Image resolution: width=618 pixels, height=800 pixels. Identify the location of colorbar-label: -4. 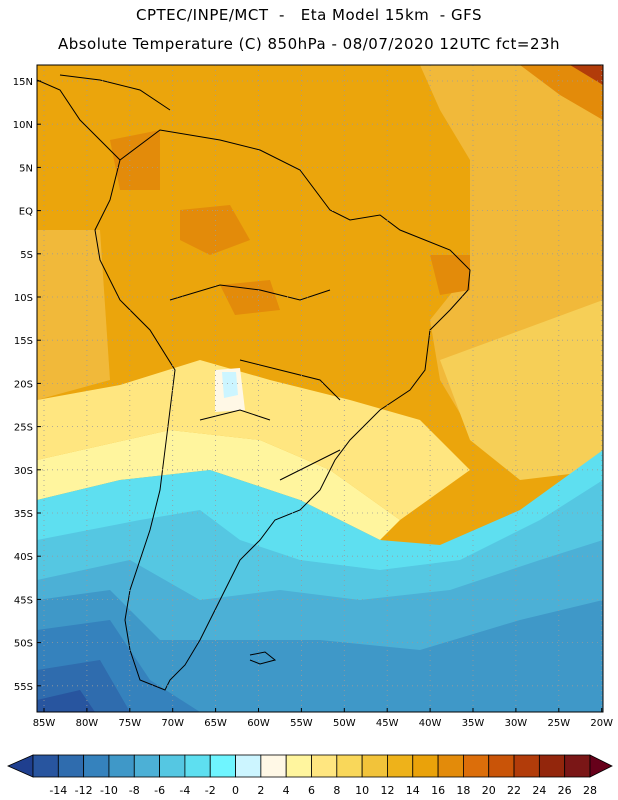
(184, 790).